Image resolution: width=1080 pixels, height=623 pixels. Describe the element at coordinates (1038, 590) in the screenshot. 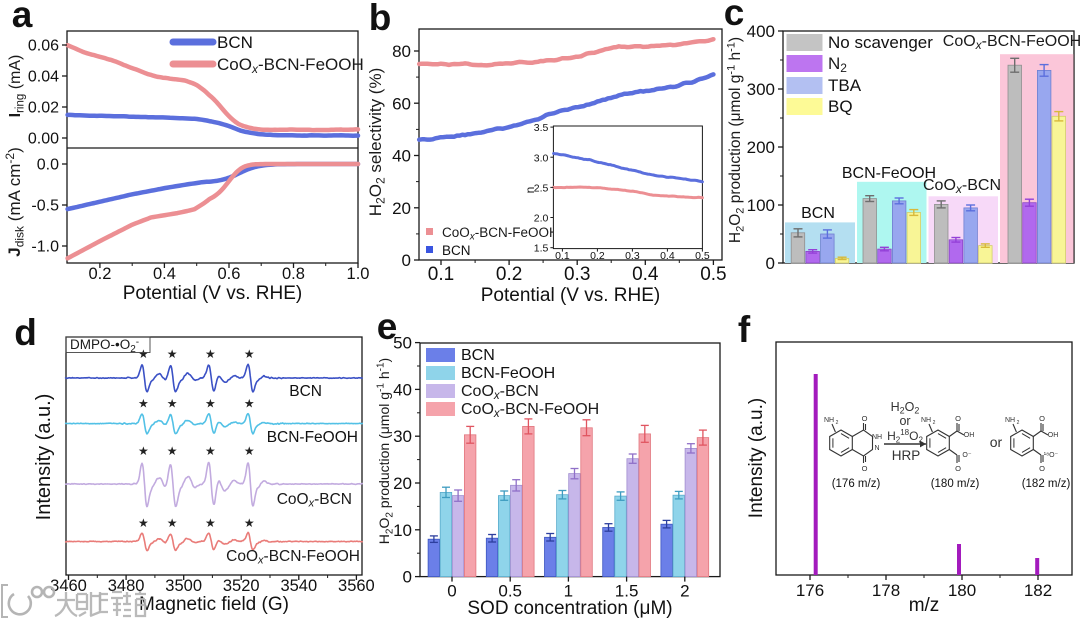

I see `svg-text: 182` at that location.